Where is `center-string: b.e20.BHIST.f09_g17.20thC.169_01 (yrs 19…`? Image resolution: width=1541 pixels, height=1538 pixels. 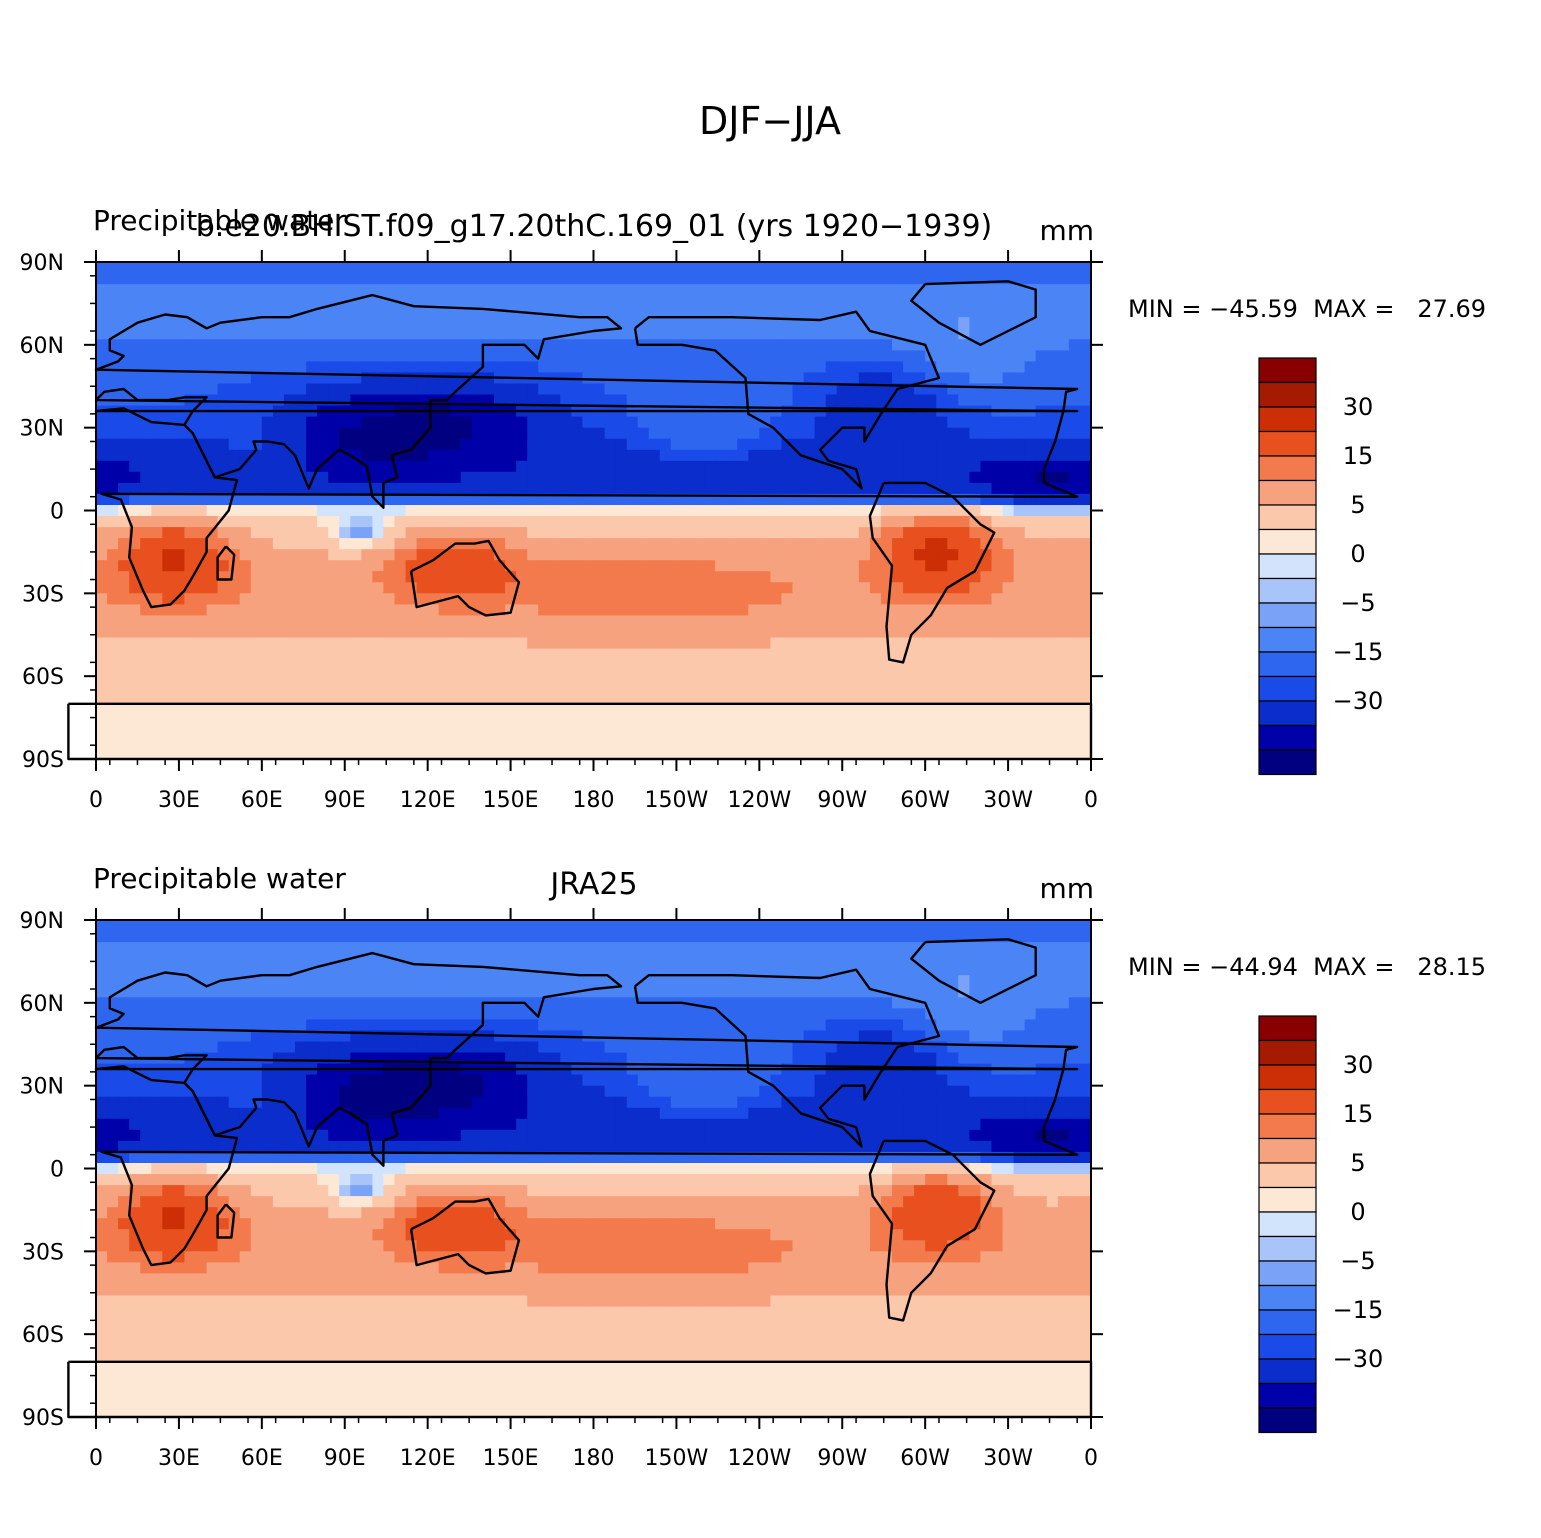 center-string: b.e20.BHIST.f09_g17.20thC.169_01 (yrs 19… is located at coordinates (594, 226).